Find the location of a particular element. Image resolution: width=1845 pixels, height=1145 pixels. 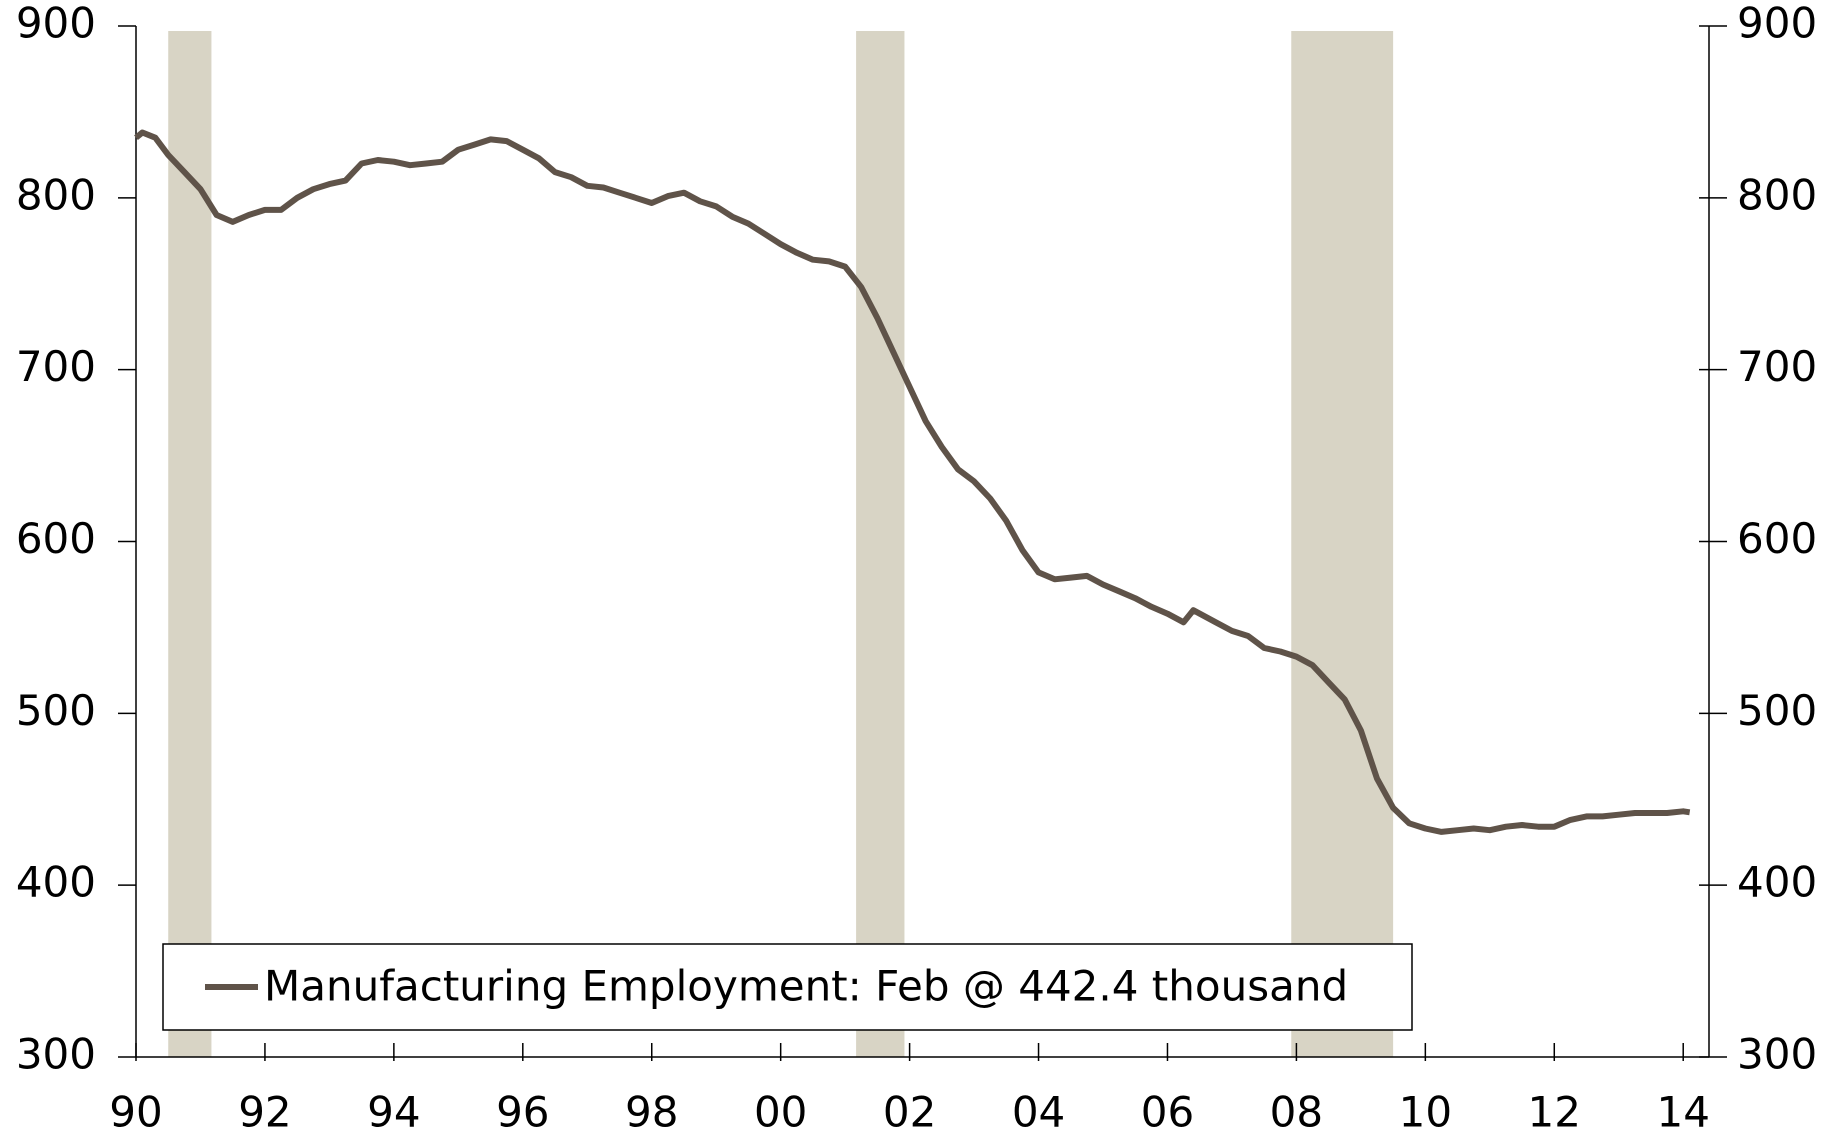

x-tick-label: 00 is located at coordinates (780, 1112).